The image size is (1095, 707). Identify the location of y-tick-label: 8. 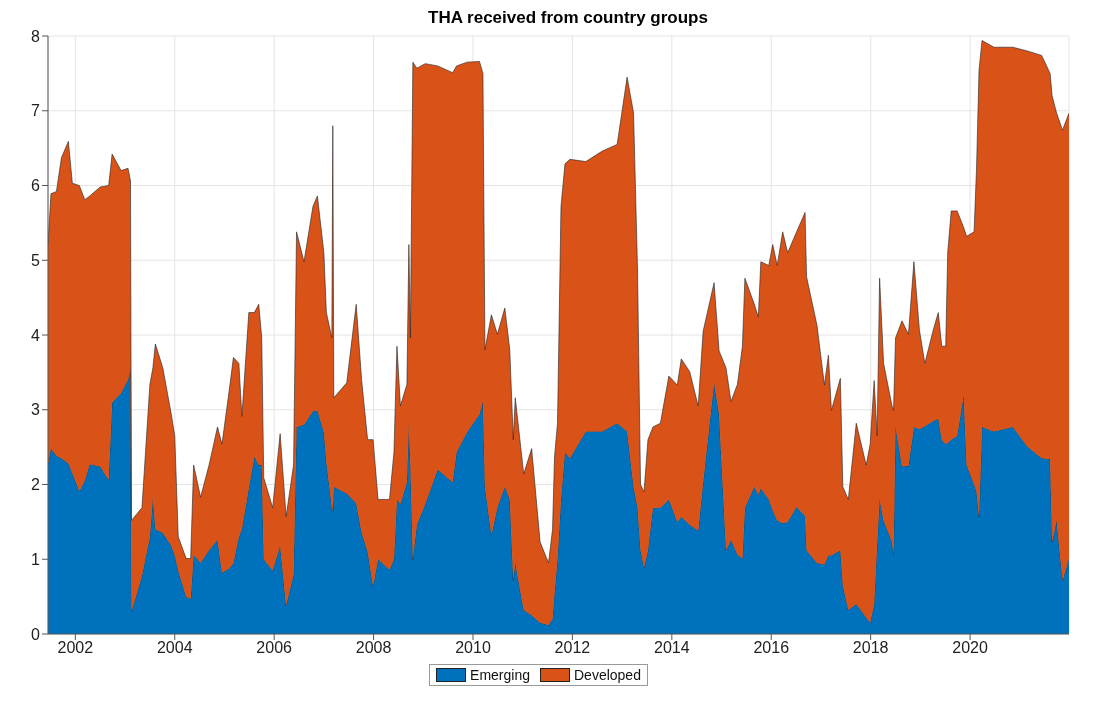
(36, 36).